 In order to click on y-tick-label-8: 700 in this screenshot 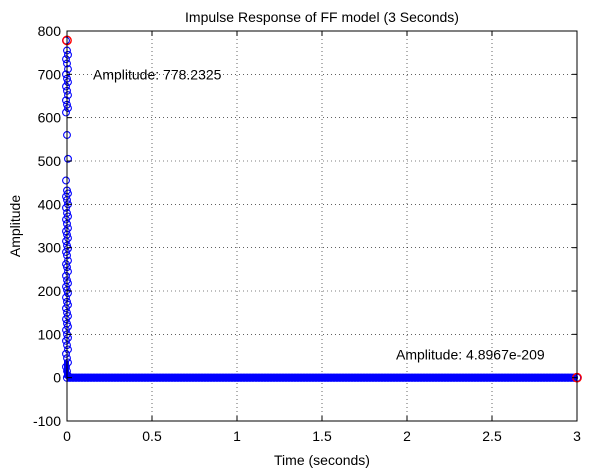, I will do `click(50, 74)`.